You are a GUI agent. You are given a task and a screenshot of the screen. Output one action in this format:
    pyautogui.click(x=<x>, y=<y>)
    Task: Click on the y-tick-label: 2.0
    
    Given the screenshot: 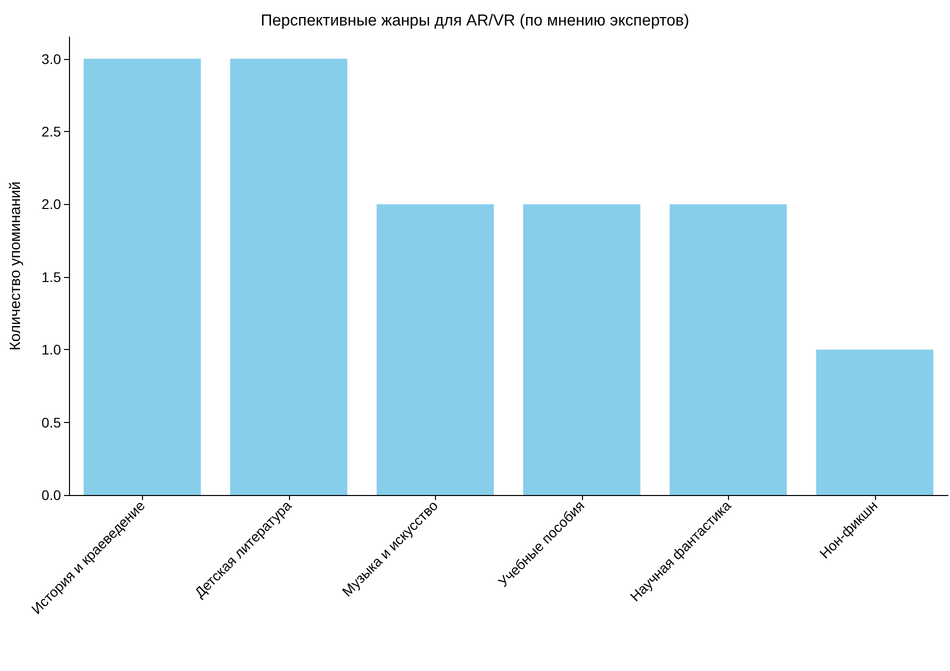 What is the action you would take?
    pyautogui.click(x=52, y=204)
    